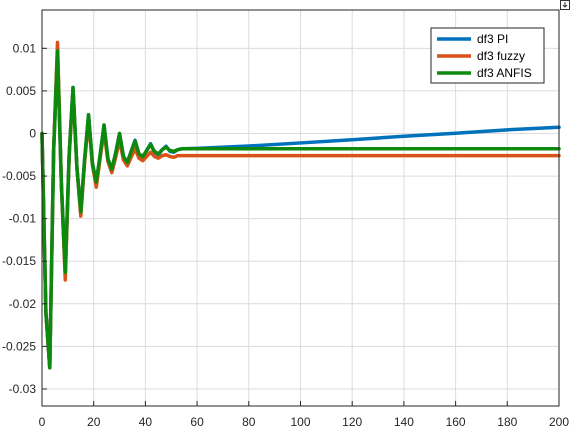 The height and width of the screenshot is (434, 571). What do you see at coordinates (42, 422) in the screenshot?
I see `x-tick-label: 0` at bounding box center [42, 422].